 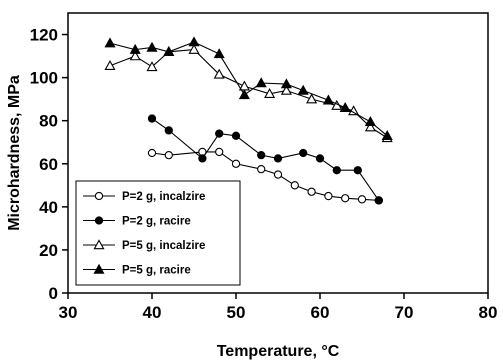 I want to click on legend-entry: P=5 g, racire, so click(x=156, y=271).